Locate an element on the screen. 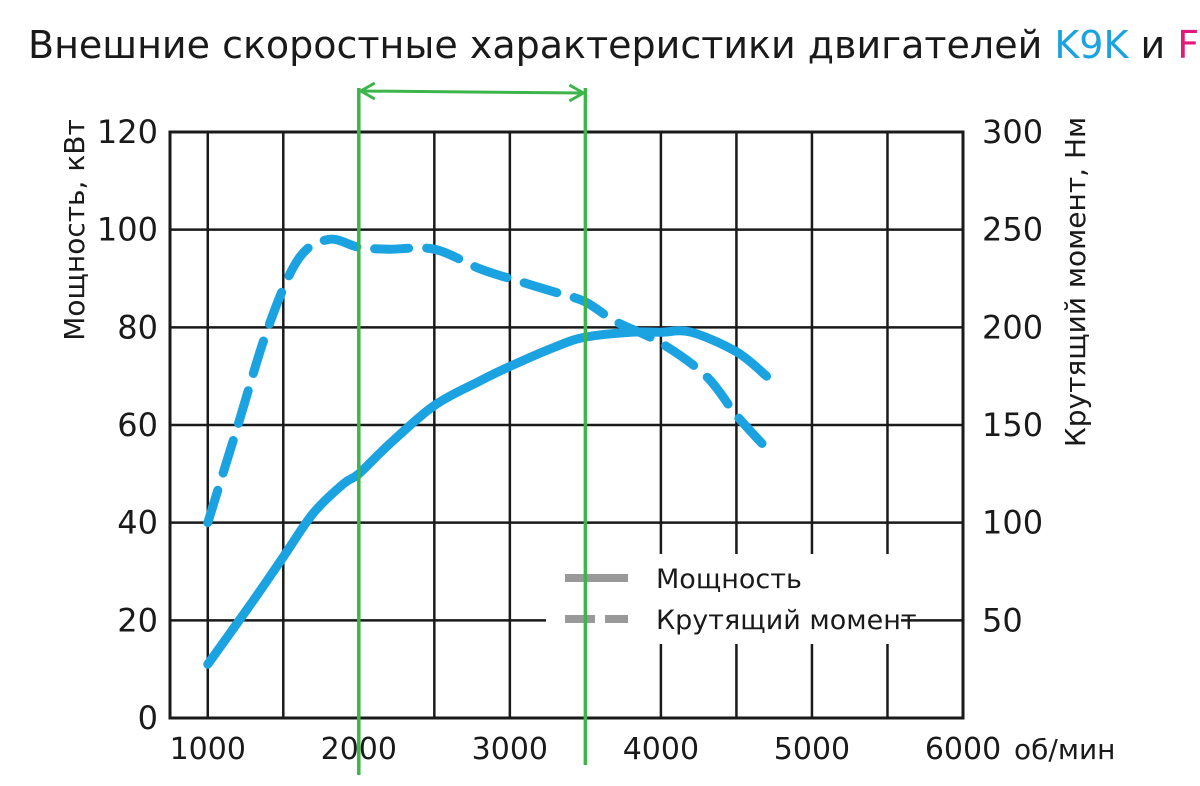 This screenshot has height=786, width=1200. title-engine-f4r: F4R is located at coordinates (1188, 45).